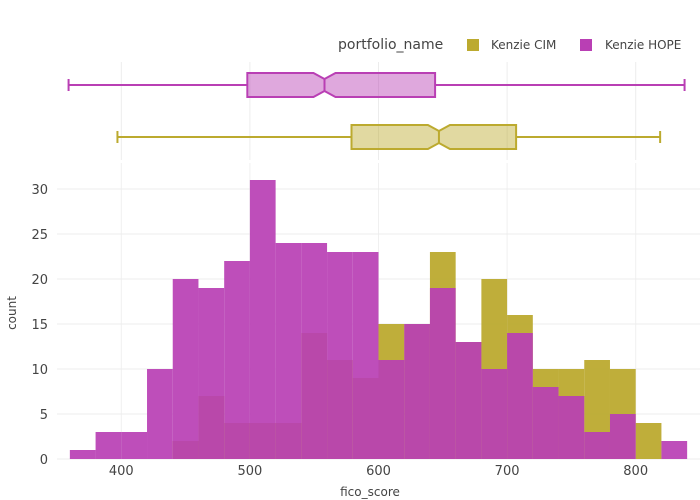 This screenshot has width=700, height=500. I want to click on y-tick-label-15: 15, so click(39, 325).